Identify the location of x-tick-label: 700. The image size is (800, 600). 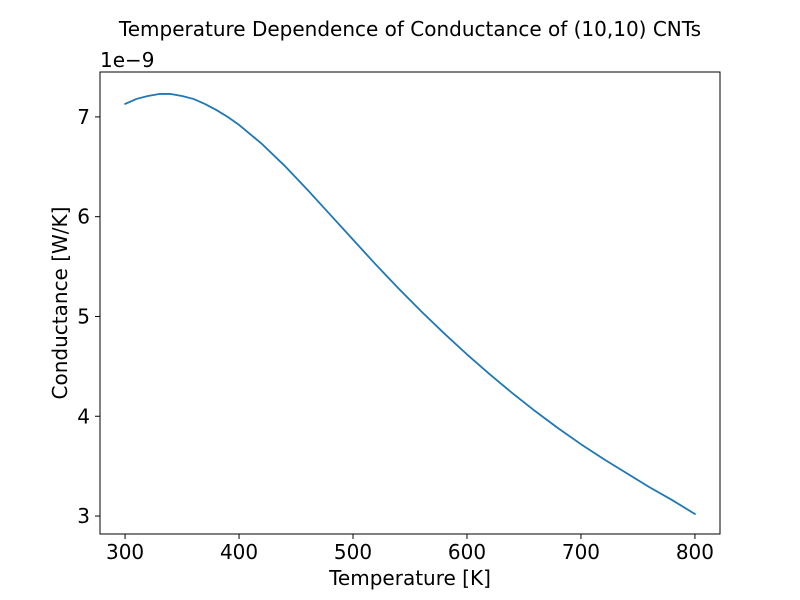
(581, 552).